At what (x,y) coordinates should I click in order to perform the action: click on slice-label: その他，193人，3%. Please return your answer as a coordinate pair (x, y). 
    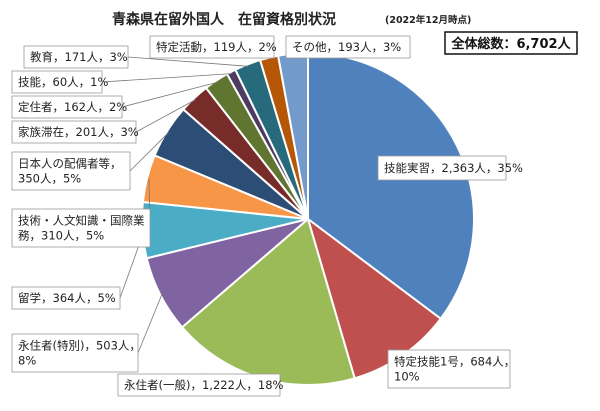
    Looking at the image, I should click on (346, 47).